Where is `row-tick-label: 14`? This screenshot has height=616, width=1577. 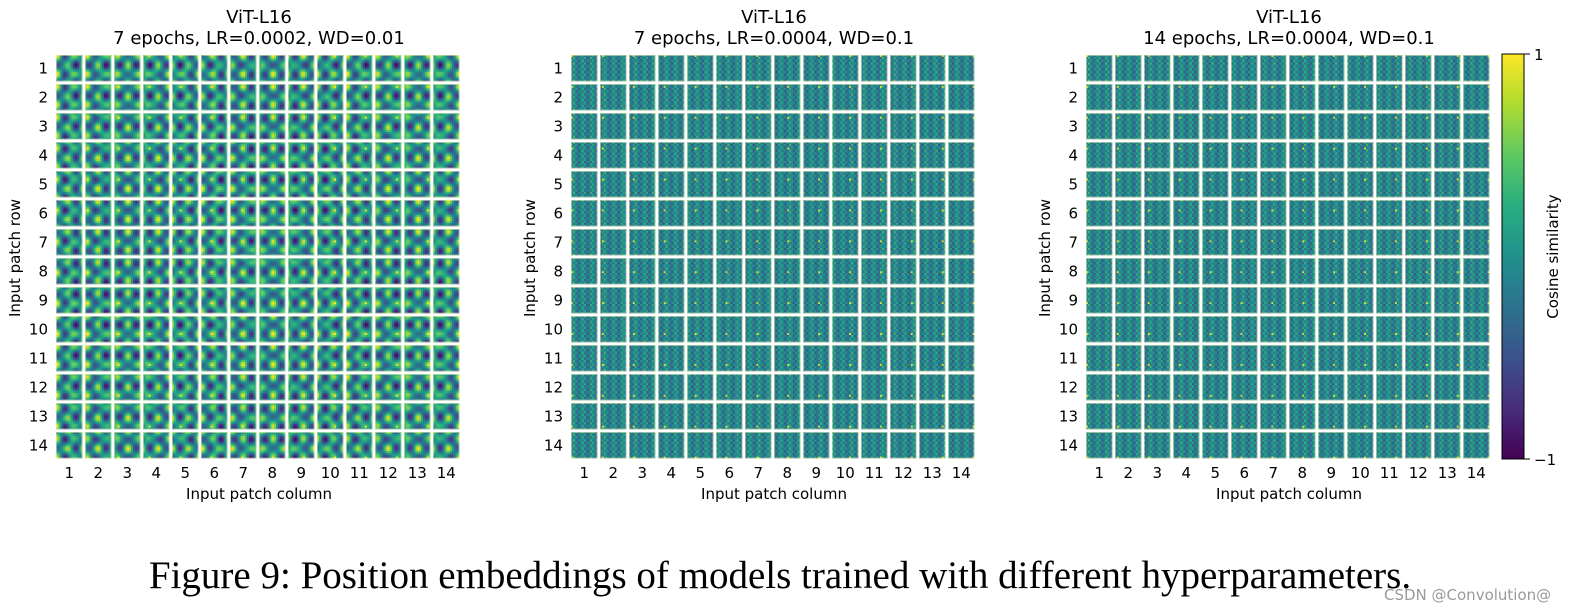 row-tick-label: 14 is located at coordinates (38, 445).